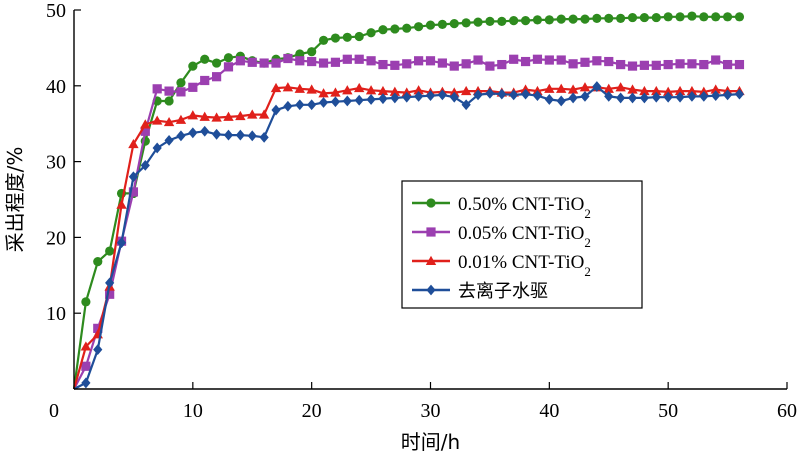 This screenshot has height=457, width=800. What do you see at coordinates (56, 87) in the screenshot?
I see `y-tick-label: 40` at bounding box center [56, 87].